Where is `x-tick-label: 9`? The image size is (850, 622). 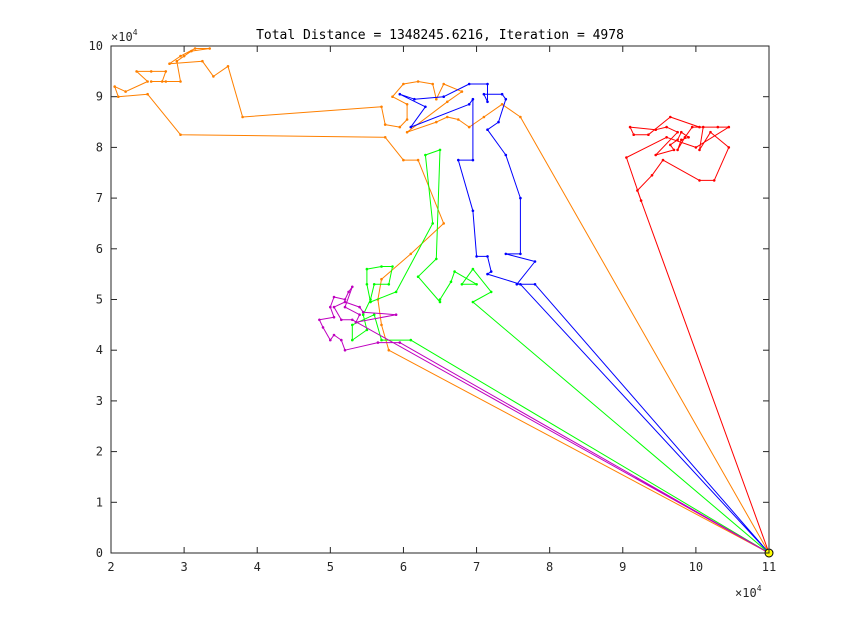
x-tick-label: 9 is located at coordinates (622, 567).